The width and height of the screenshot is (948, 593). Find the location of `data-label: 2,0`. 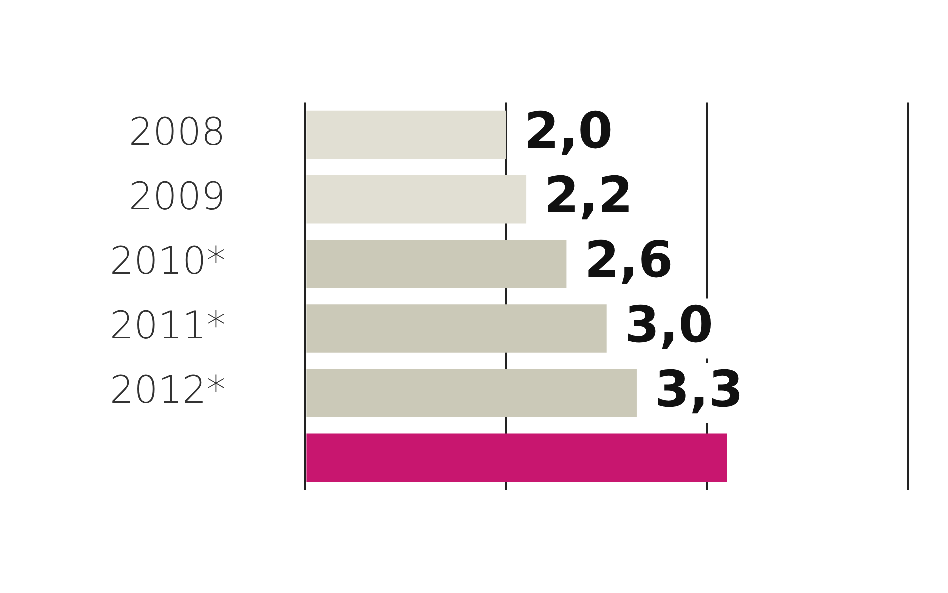

data-label: 2,0 is located at coordinates (569, 131).